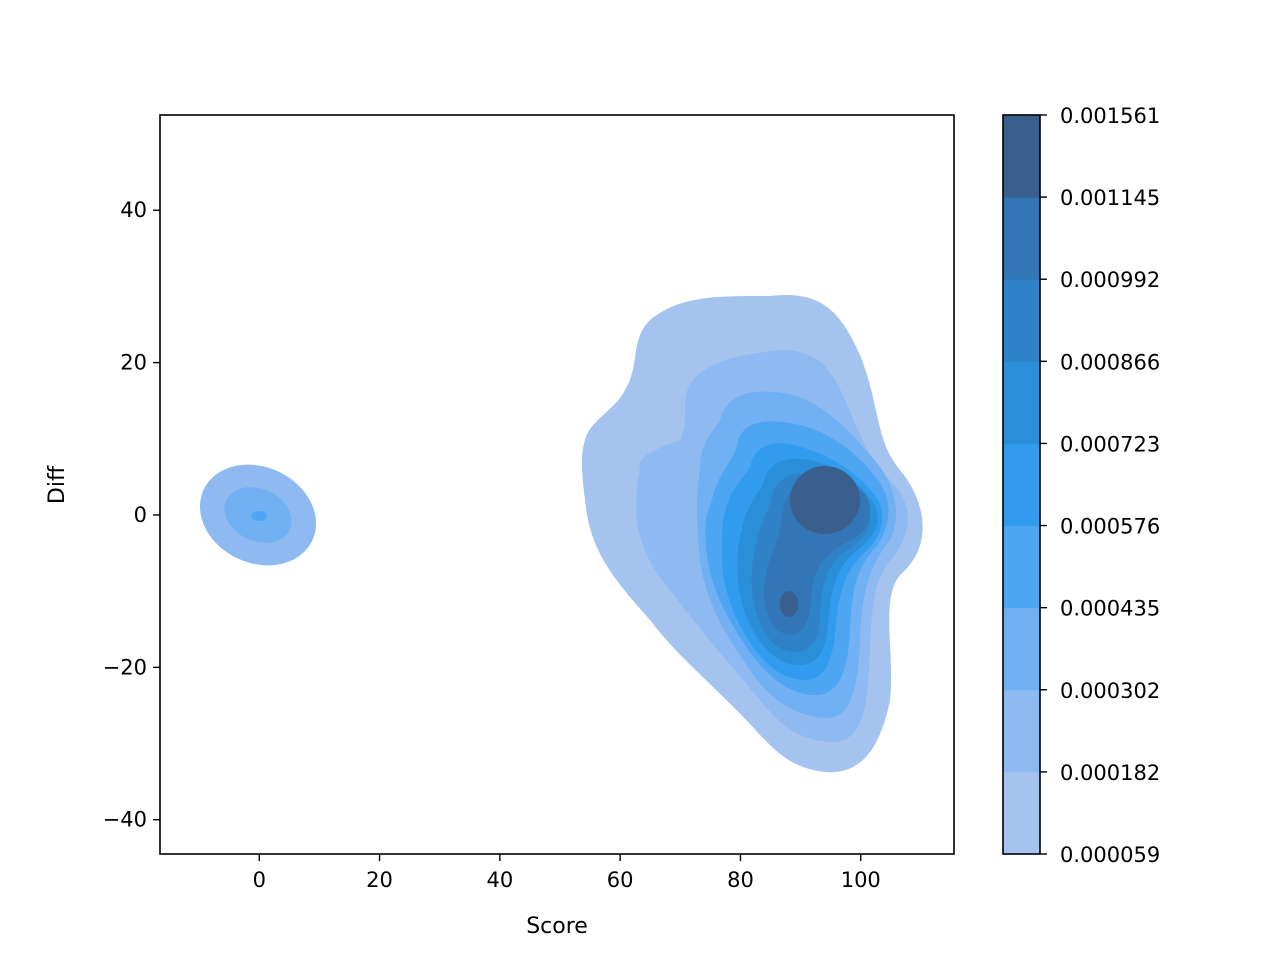 The height and width of the screenshot is (960, 1280). Describe the element at coordinates (1110, 691) in the screenshot. I see `colorbar-tick-label: 0.000302` at that location.